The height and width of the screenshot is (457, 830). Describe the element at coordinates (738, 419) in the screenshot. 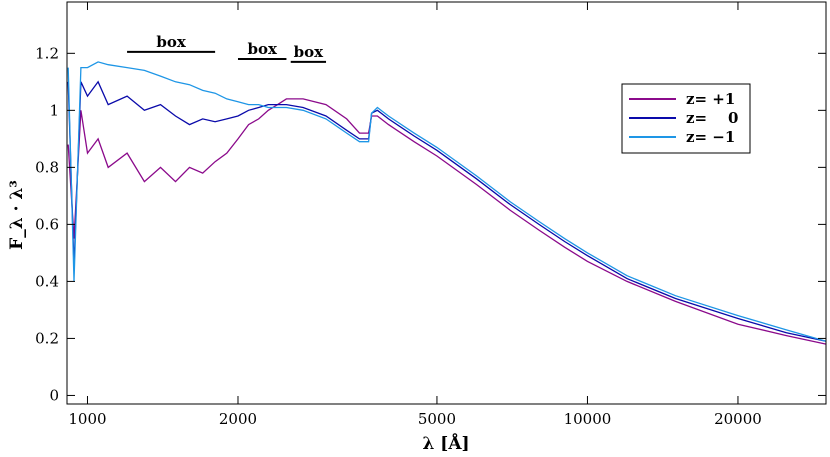

I see `x-tick-label: 20000` at that location.